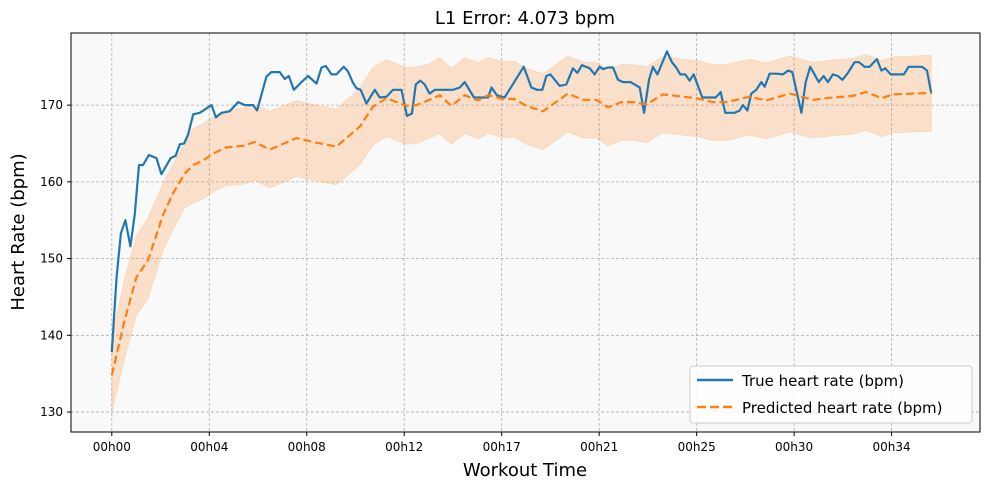  What do you see at coordinates (51, 259) in the screenshot?
I see `y-tick-label: 150` at bounding box center [51, 259].